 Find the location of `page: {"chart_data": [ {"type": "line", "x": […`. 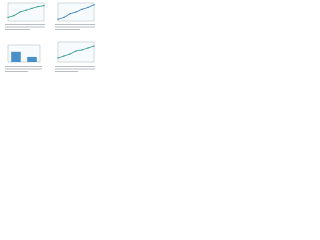

page: {"chart_data": [ {"type": "line", "x": [… is located at coordinates (50, 42).